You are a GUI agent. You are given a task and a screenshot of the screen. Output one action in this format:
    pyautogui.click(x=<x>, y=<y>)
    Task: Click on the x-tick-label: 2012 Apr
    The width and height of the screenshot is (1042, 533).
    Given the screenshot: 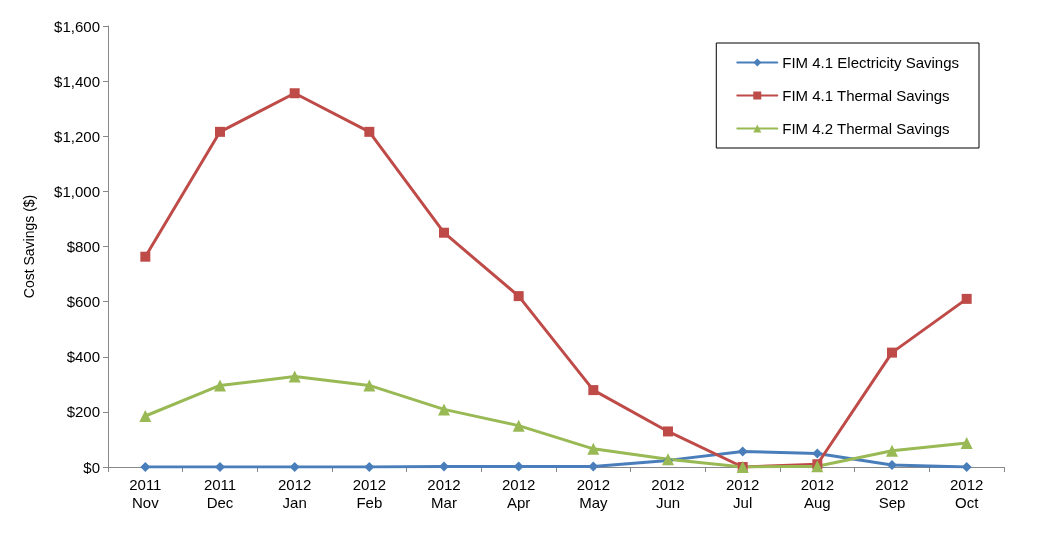 What is the action you would take?
    pyautogui.click(x=518, y=493)
    